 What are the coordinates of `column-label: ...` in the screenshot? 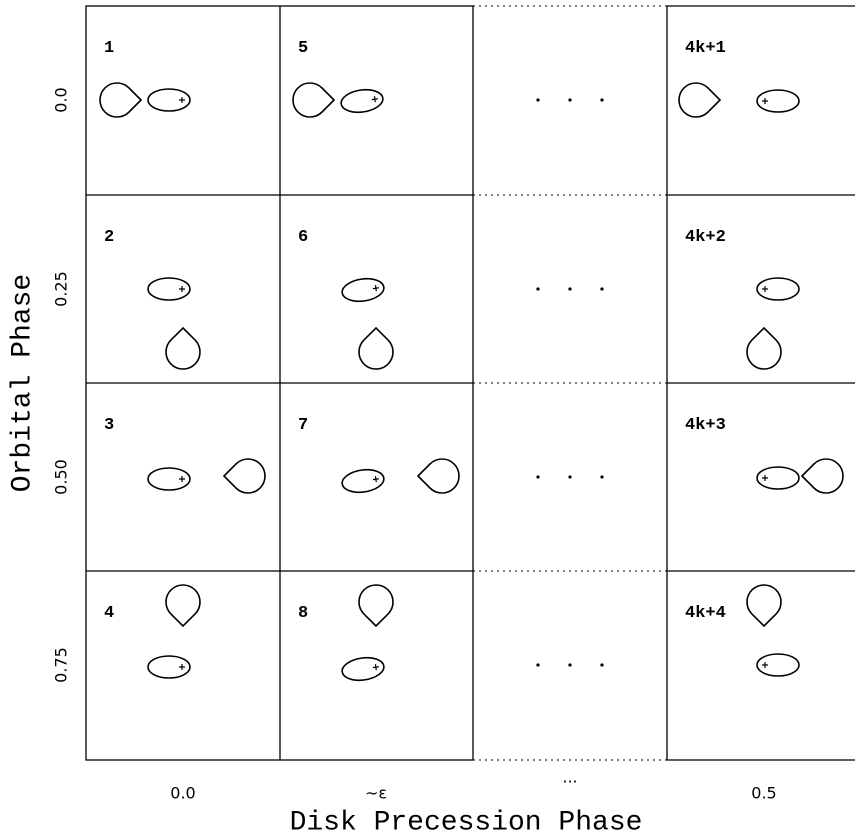 It's located at (569, 777).